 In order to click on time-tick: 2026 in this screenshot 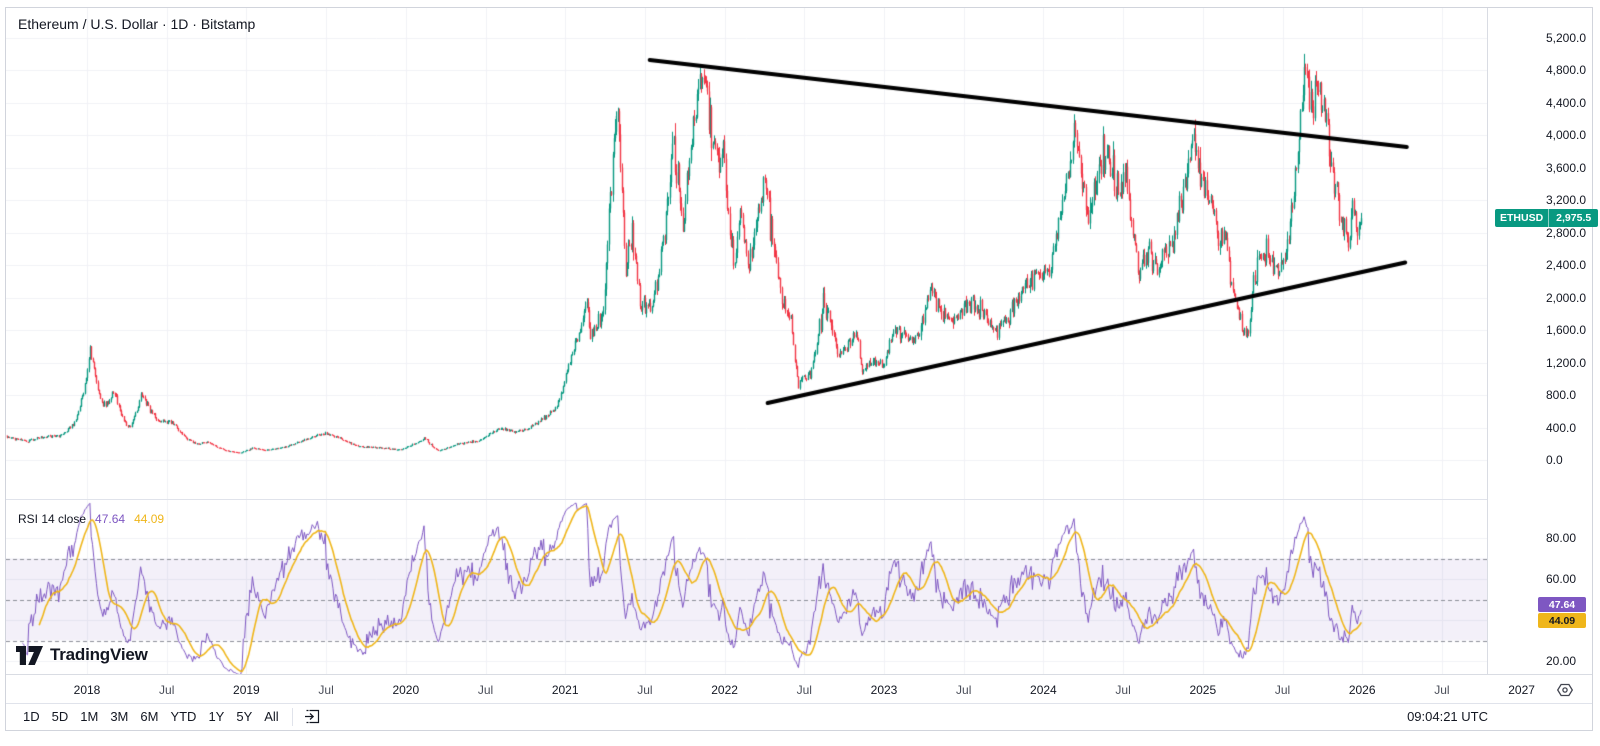, I will do `click(1362, 690)`.